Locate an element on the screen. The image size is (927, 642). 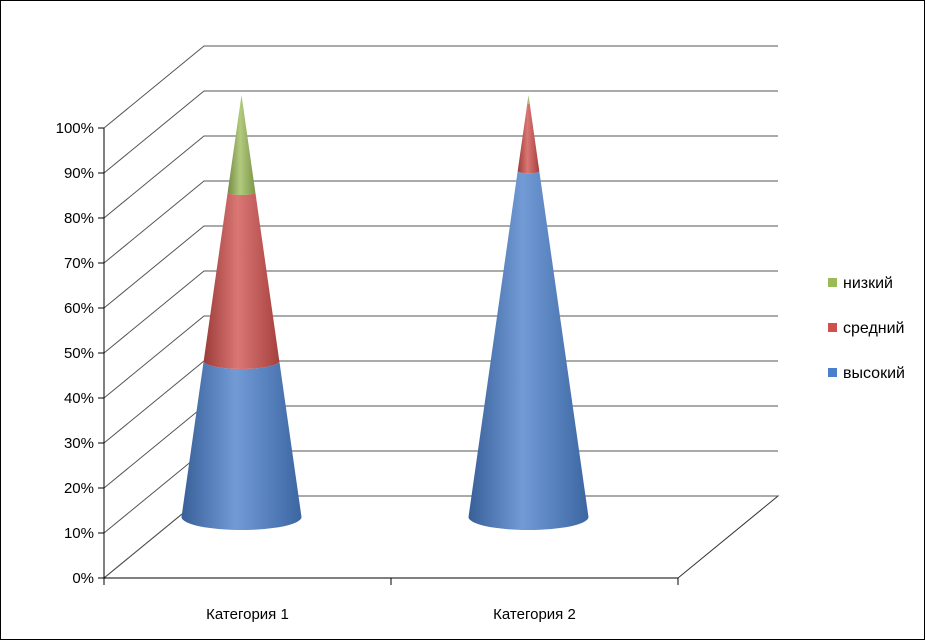
y-tick-label: 70% is located at coordinates (79, 263).